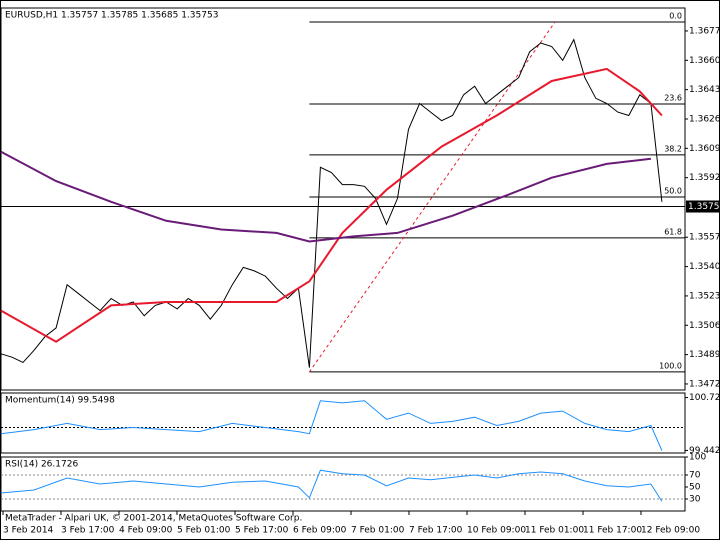 The height and width of the screenshot is (540, 720). What do you see at coordinates (704, 267) in the screenshot?
I see `y-tick-label: 1.35405` at bounding box center [704, 267].